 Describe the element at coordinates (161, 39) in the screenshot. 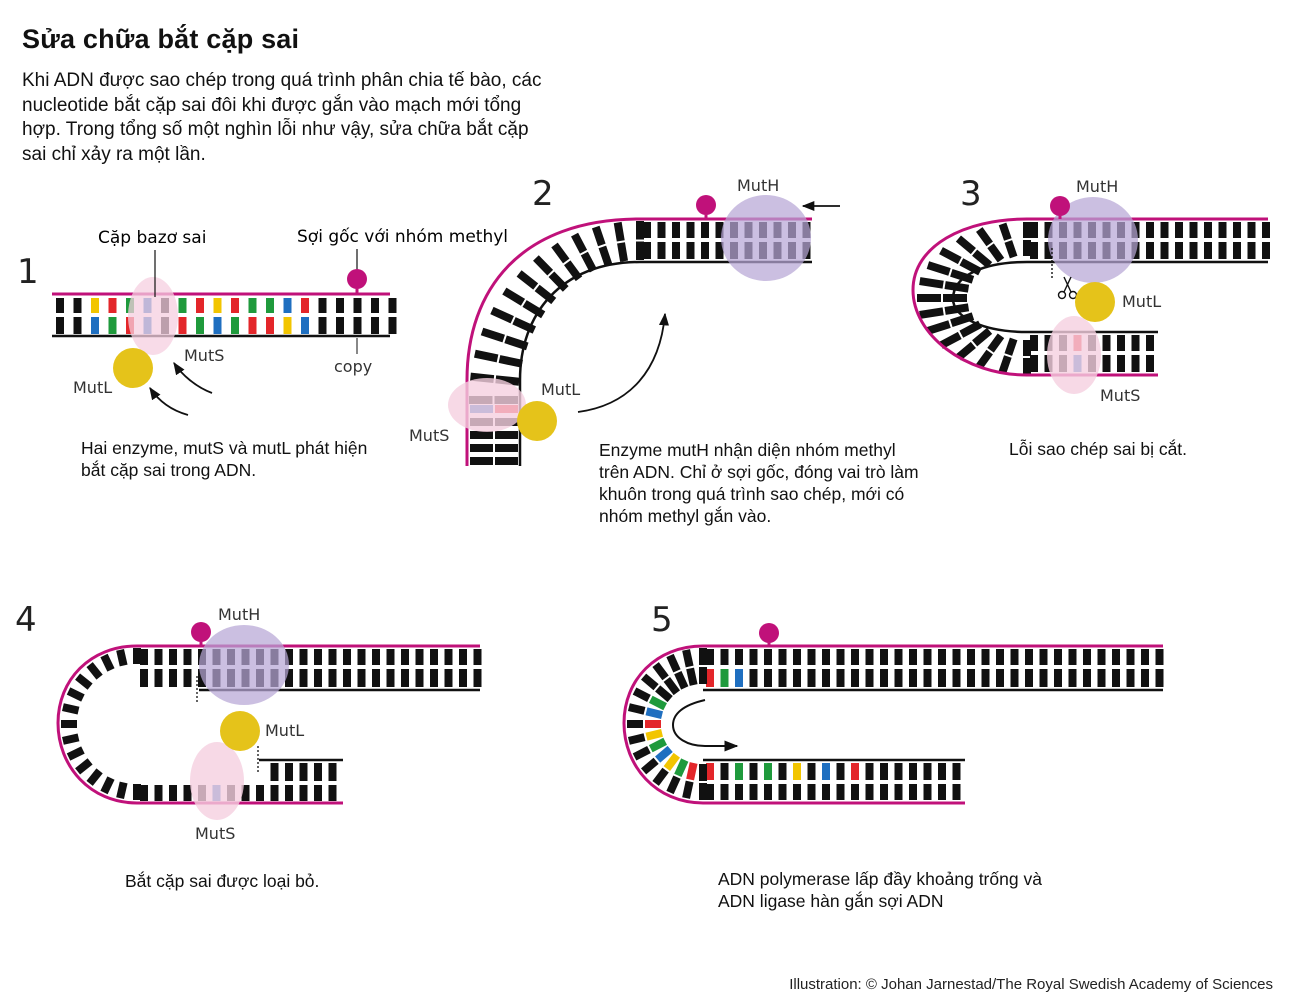

I see `page-title: Sửa chữa bắt cặp sai` at that location.